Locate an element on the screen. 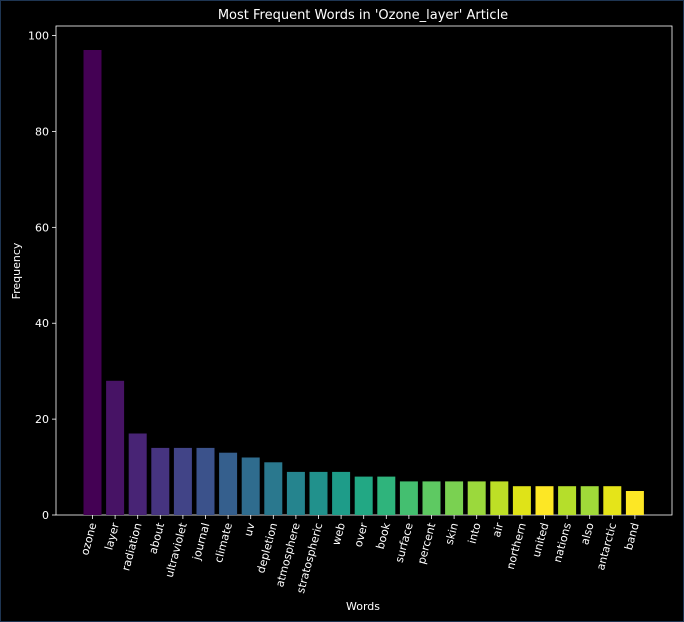 The image size is (684, 622). bar-uv is located at coordinates (250, 486).